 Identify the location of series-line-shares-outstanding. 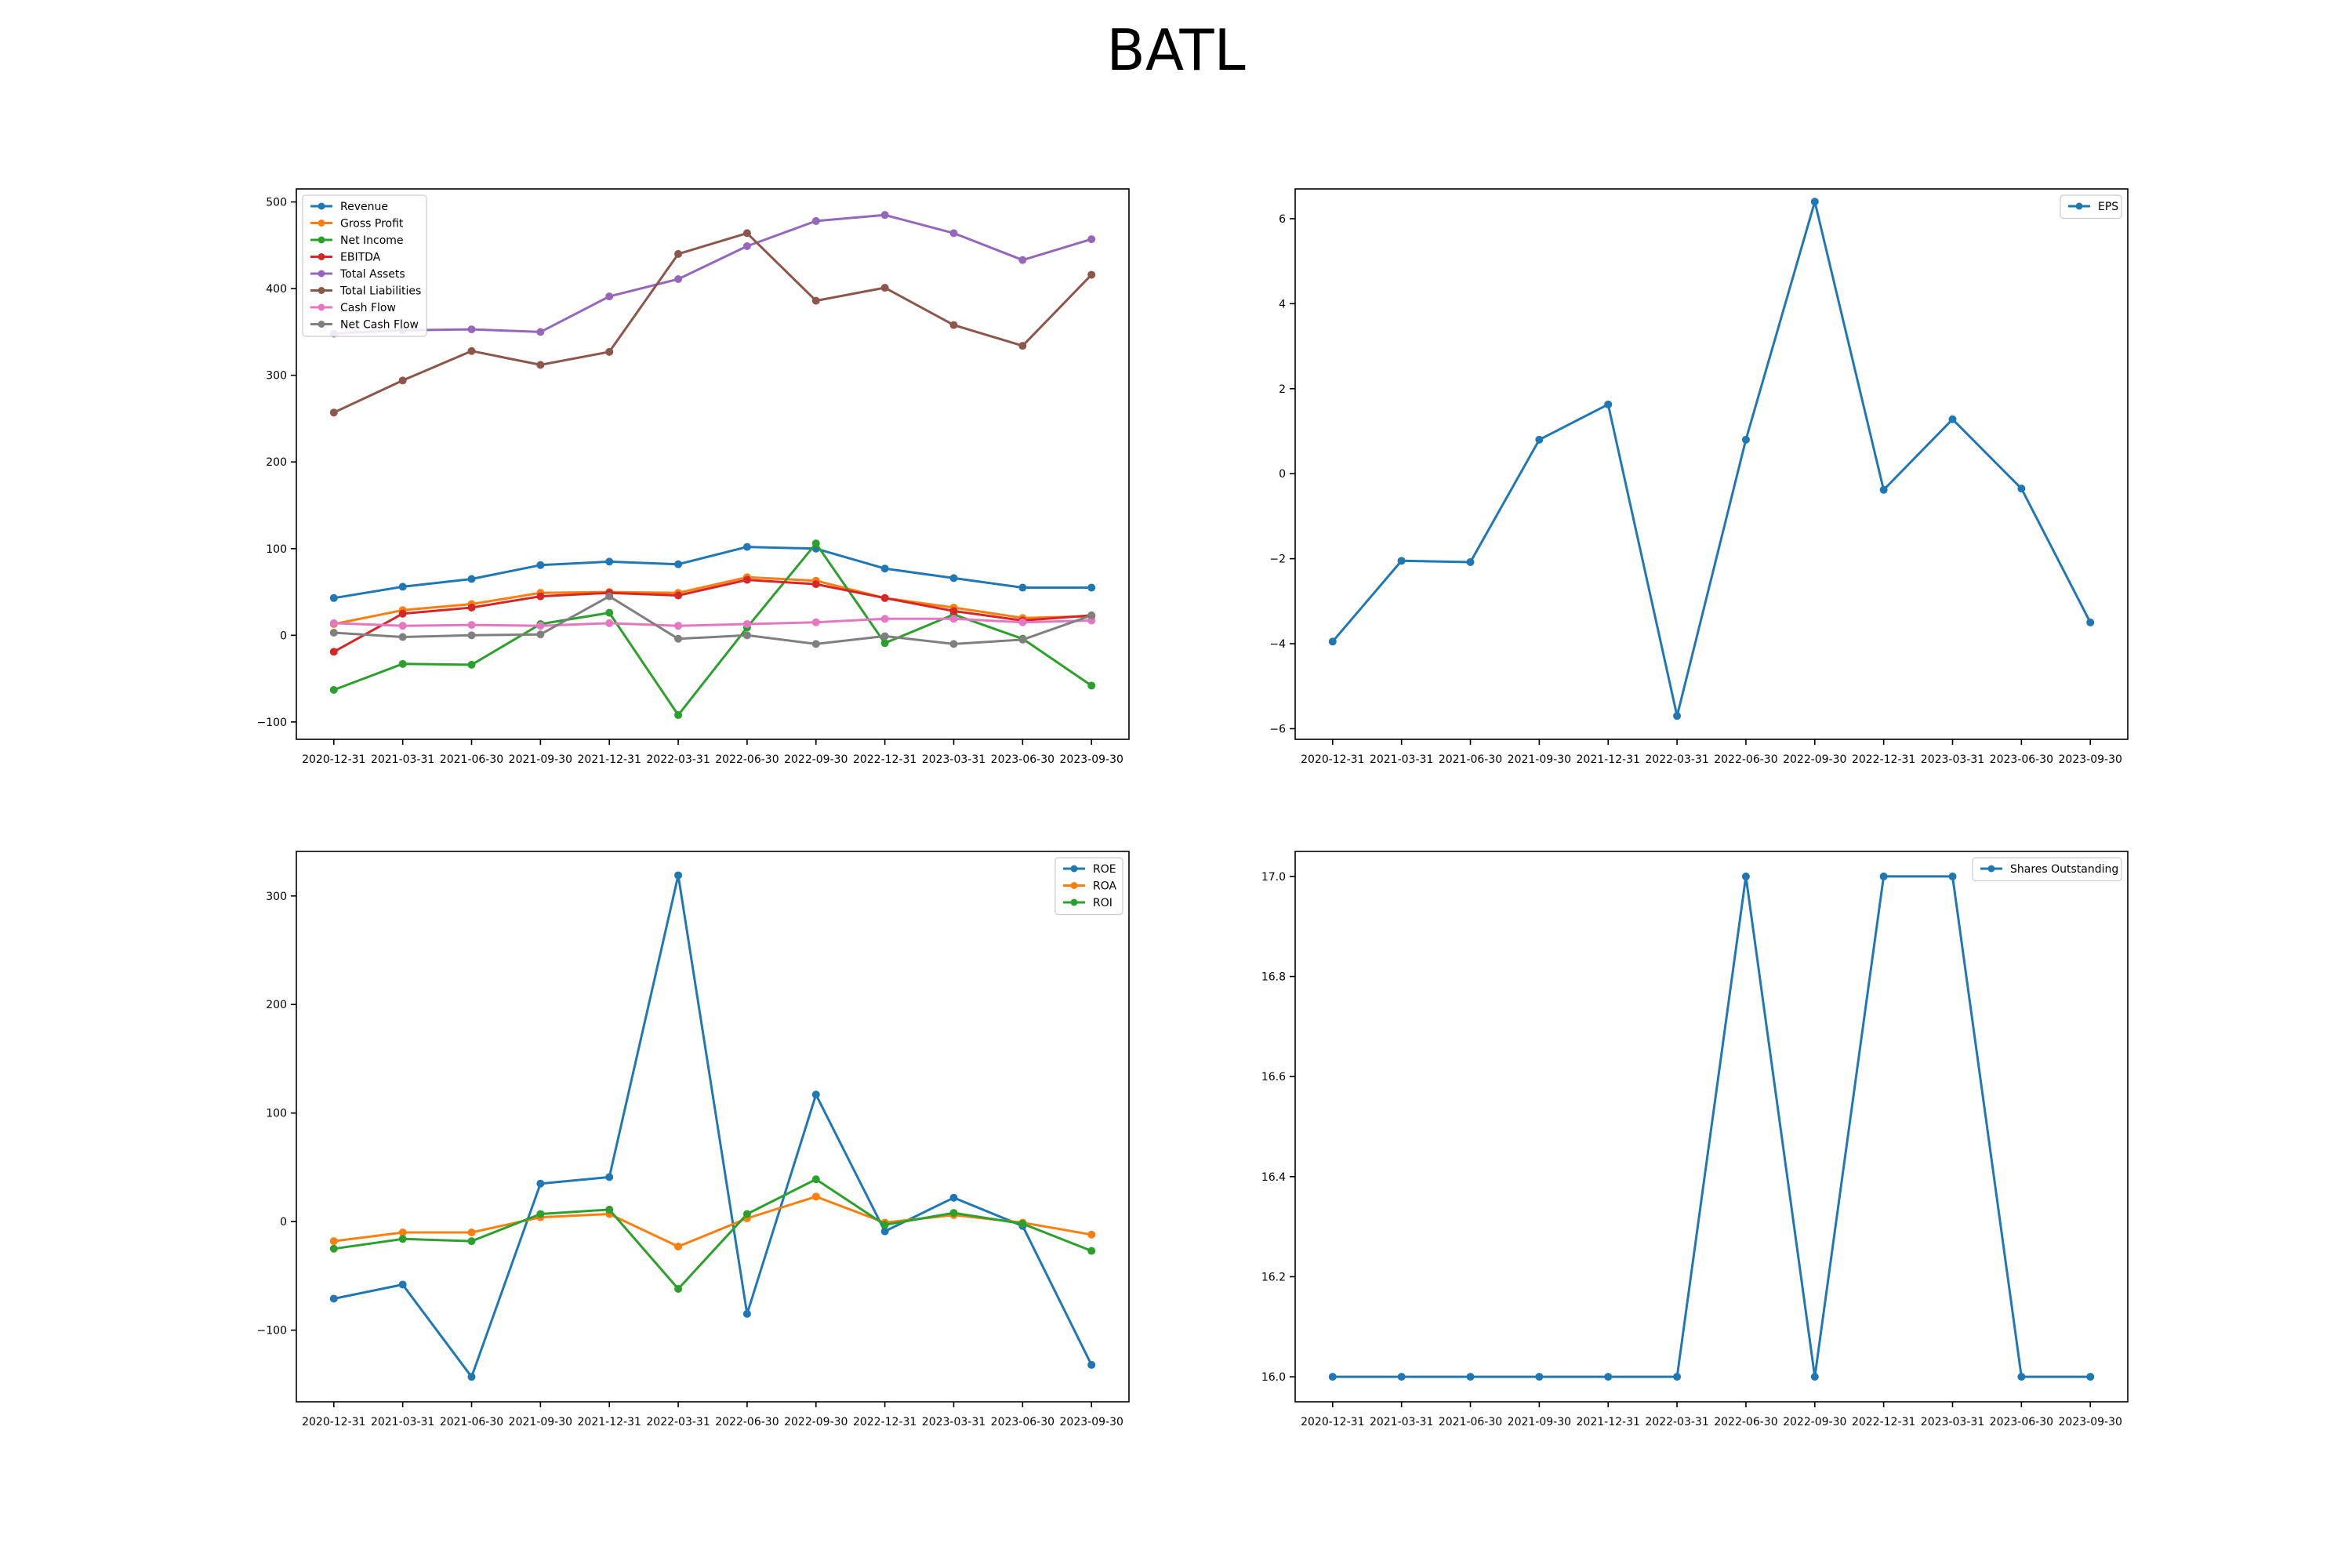
(1711, 1126).